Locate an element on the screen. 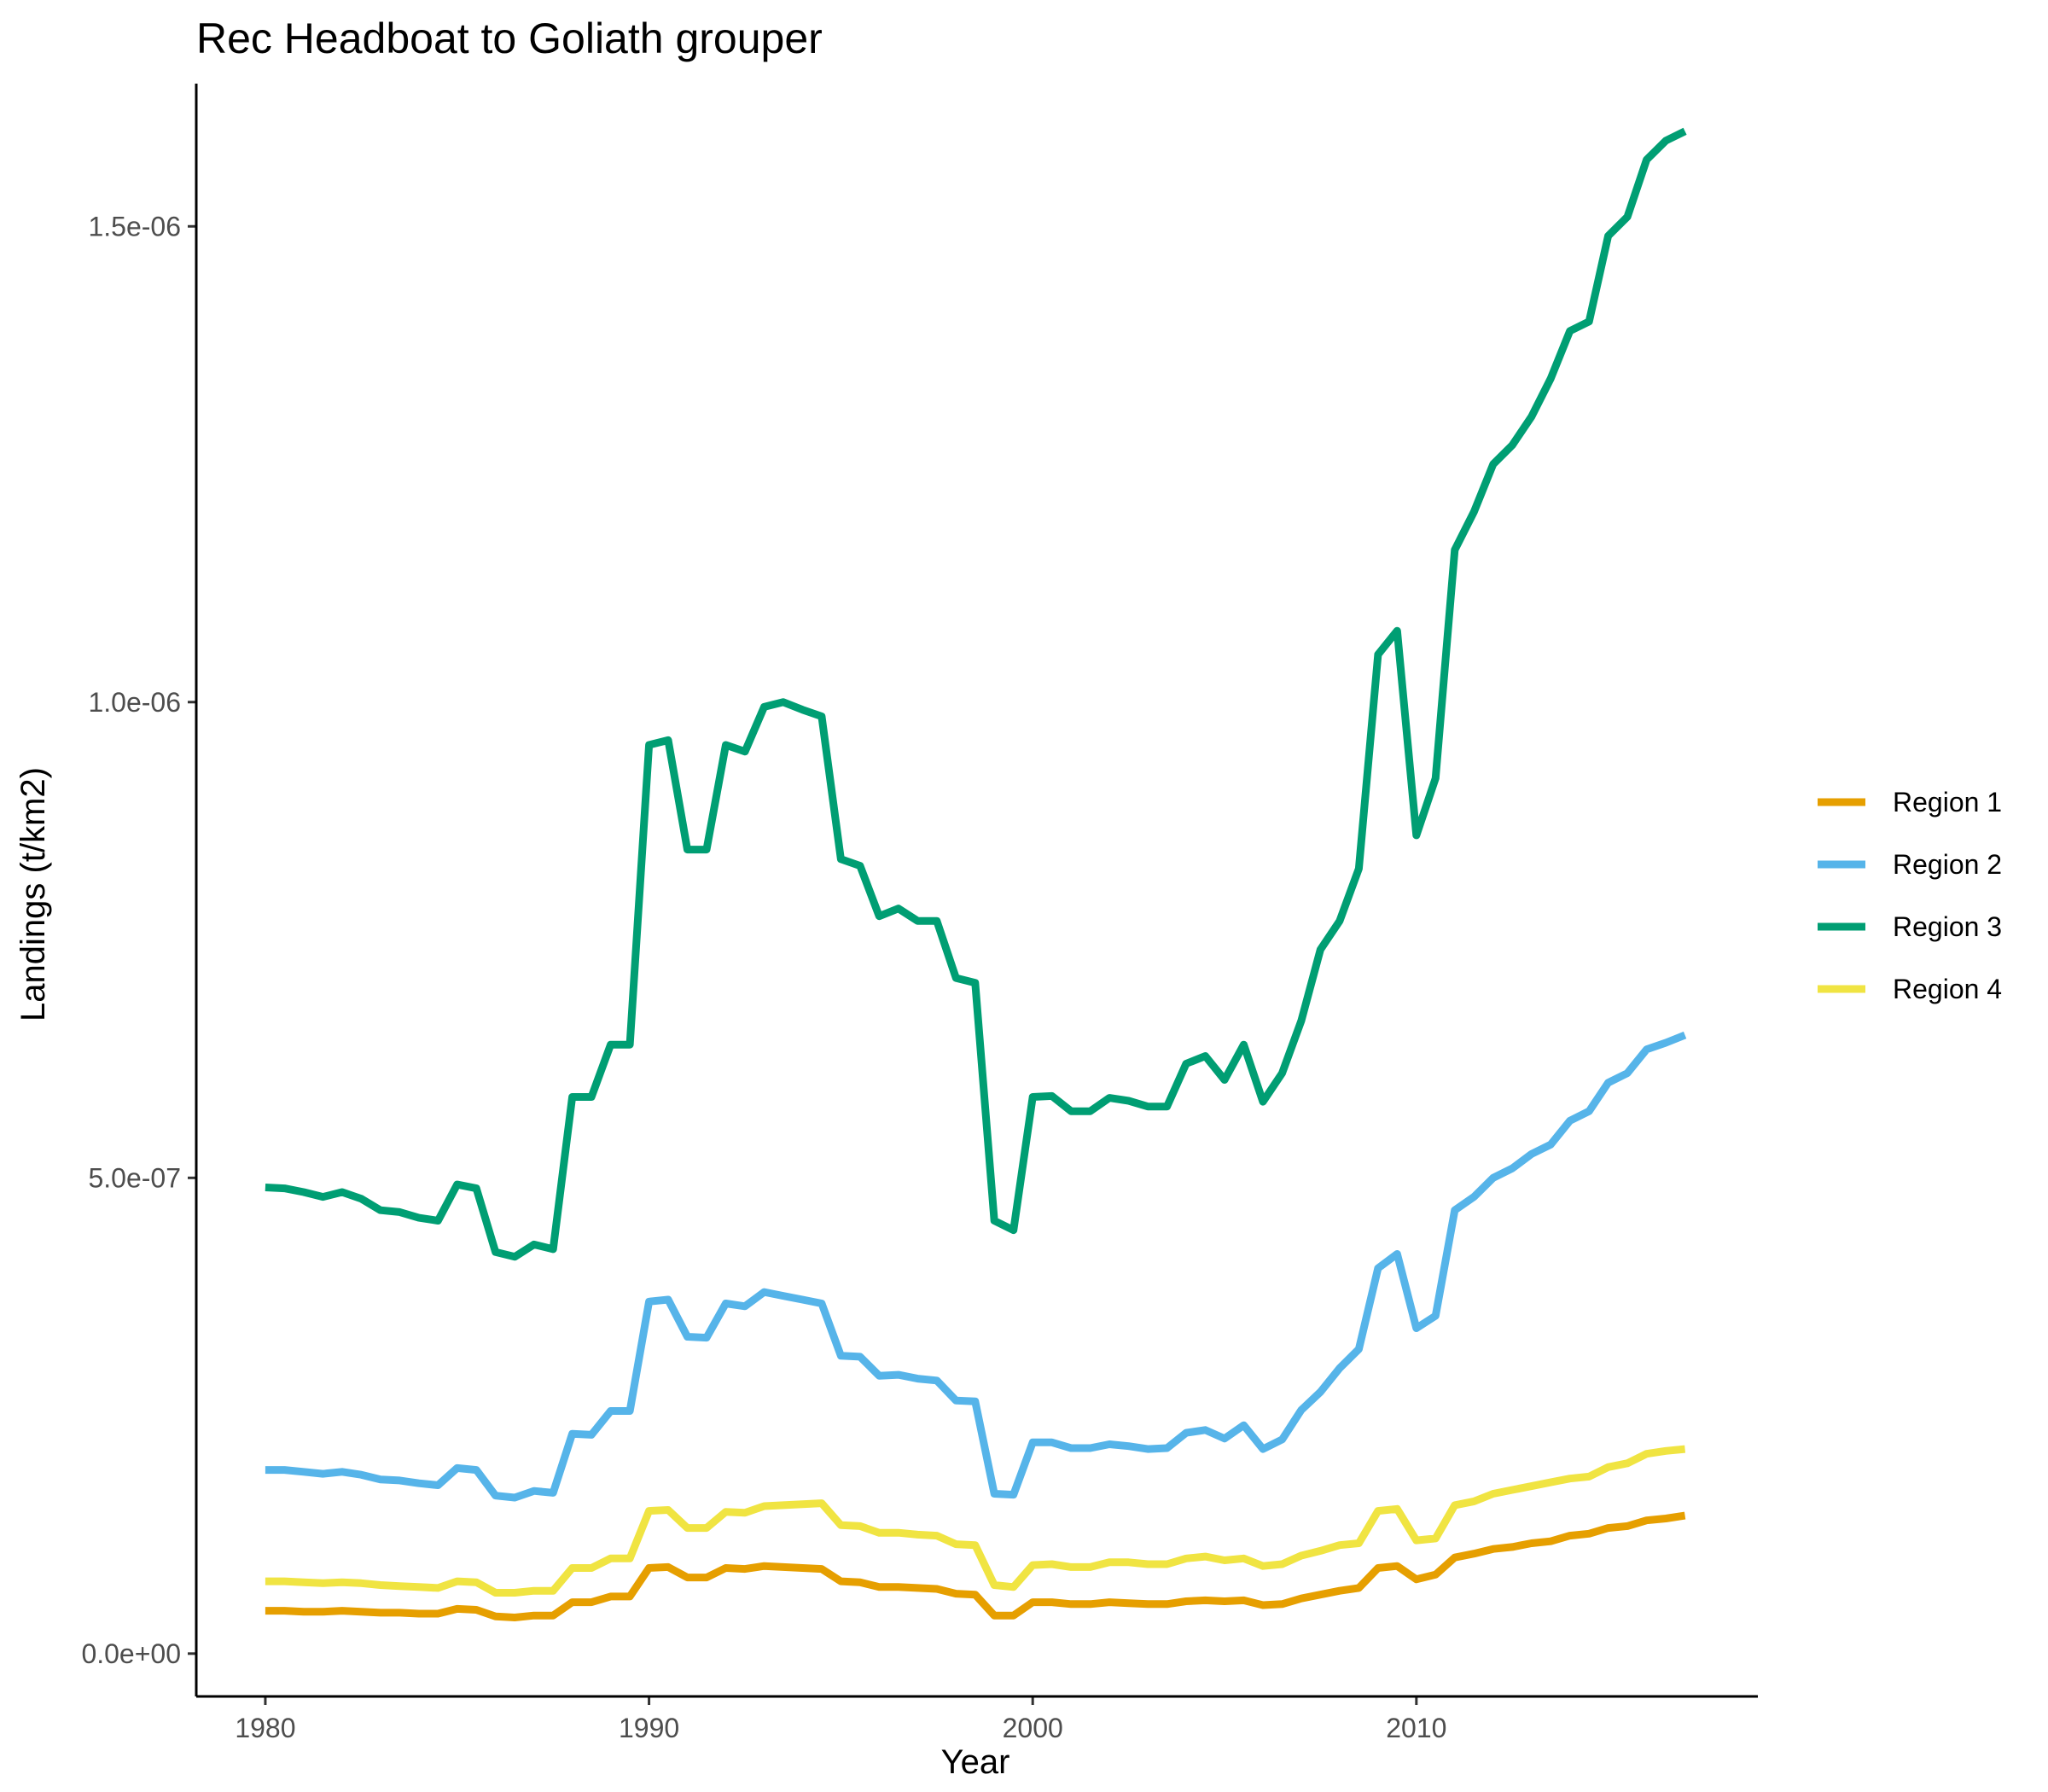 The width and height of the screenshot is (2048, 1792). legend: Region 1 Region 2 Region 3 Region 4 is located at coordinates (1910, 896).